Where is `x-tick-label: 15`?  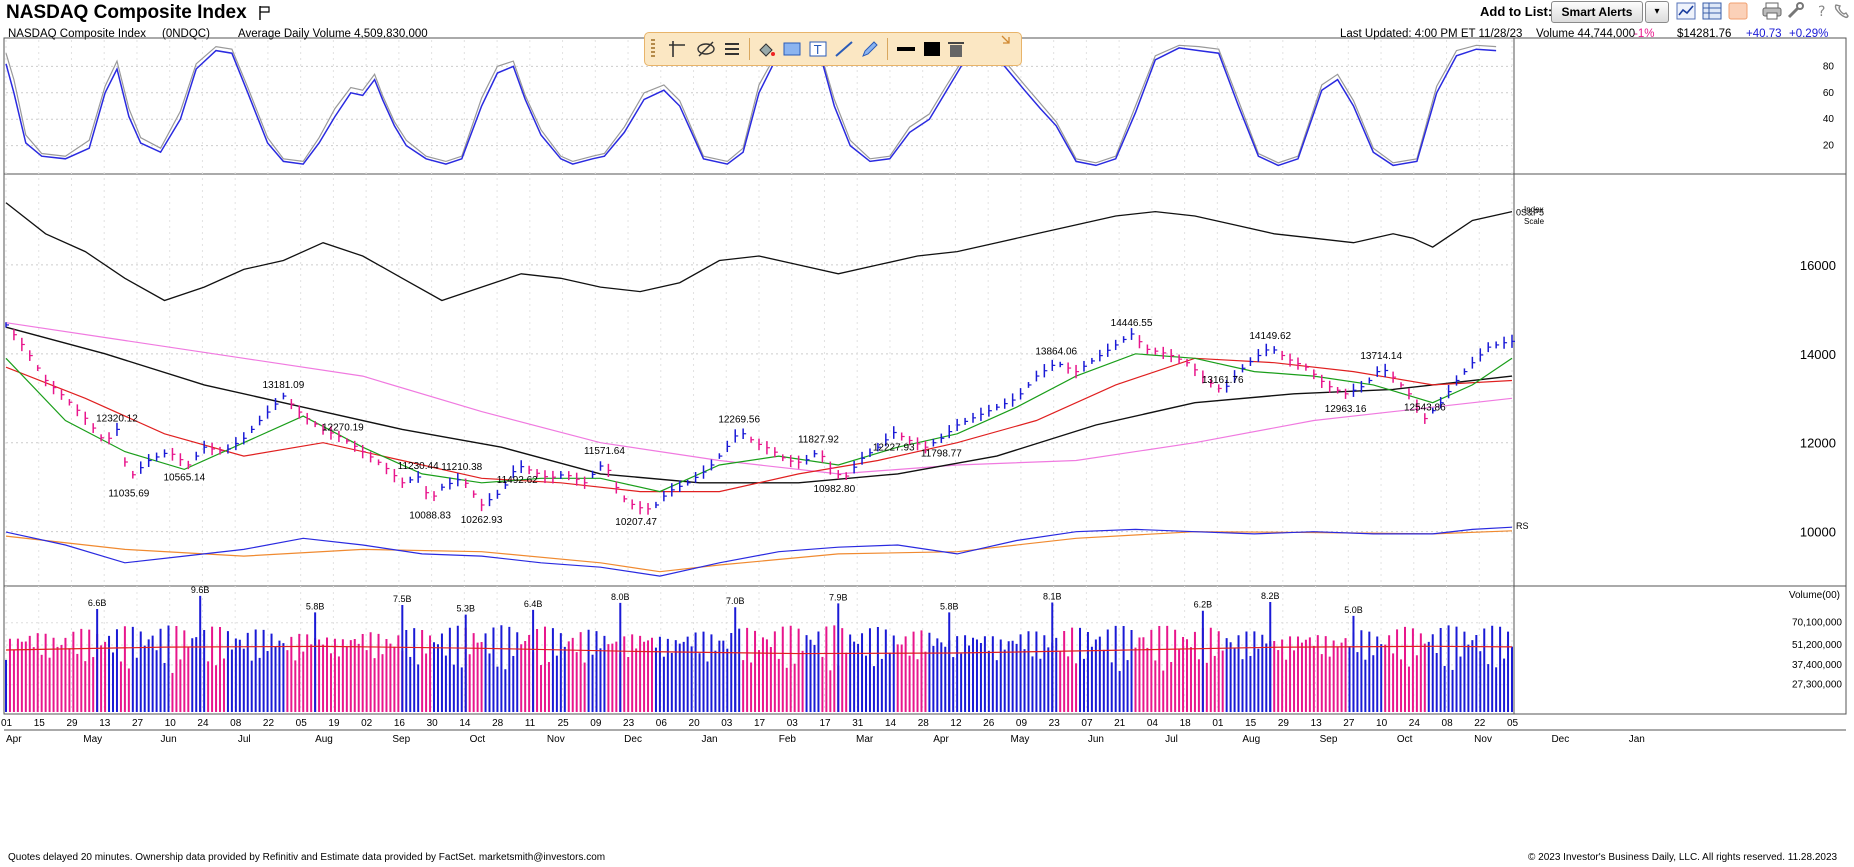
x-tick-label: 15 is located at coordinates (40, 723).